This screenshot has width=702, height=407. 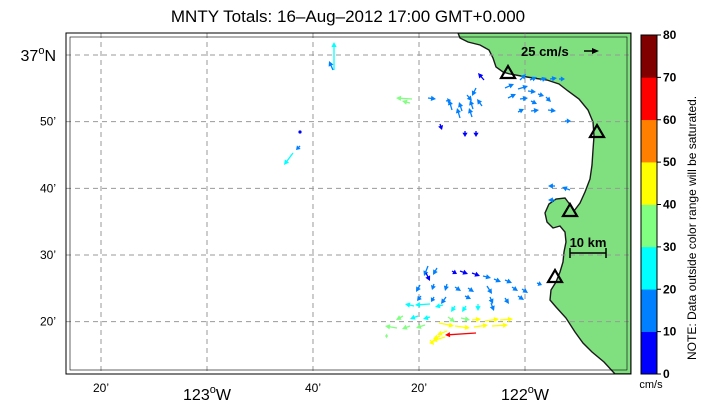 I want to click on colorbar-tick-label-3: 30, so click(x=670, y=247).